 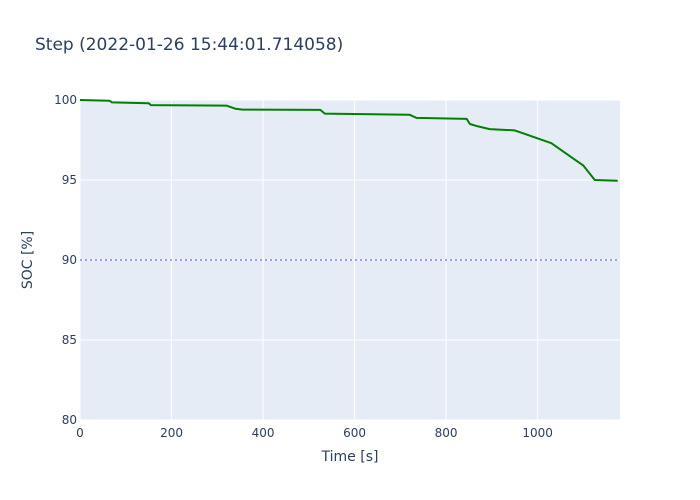 I want to click on y-tick-labels: 80 85 90 95 100, so click(x=65, y=260).